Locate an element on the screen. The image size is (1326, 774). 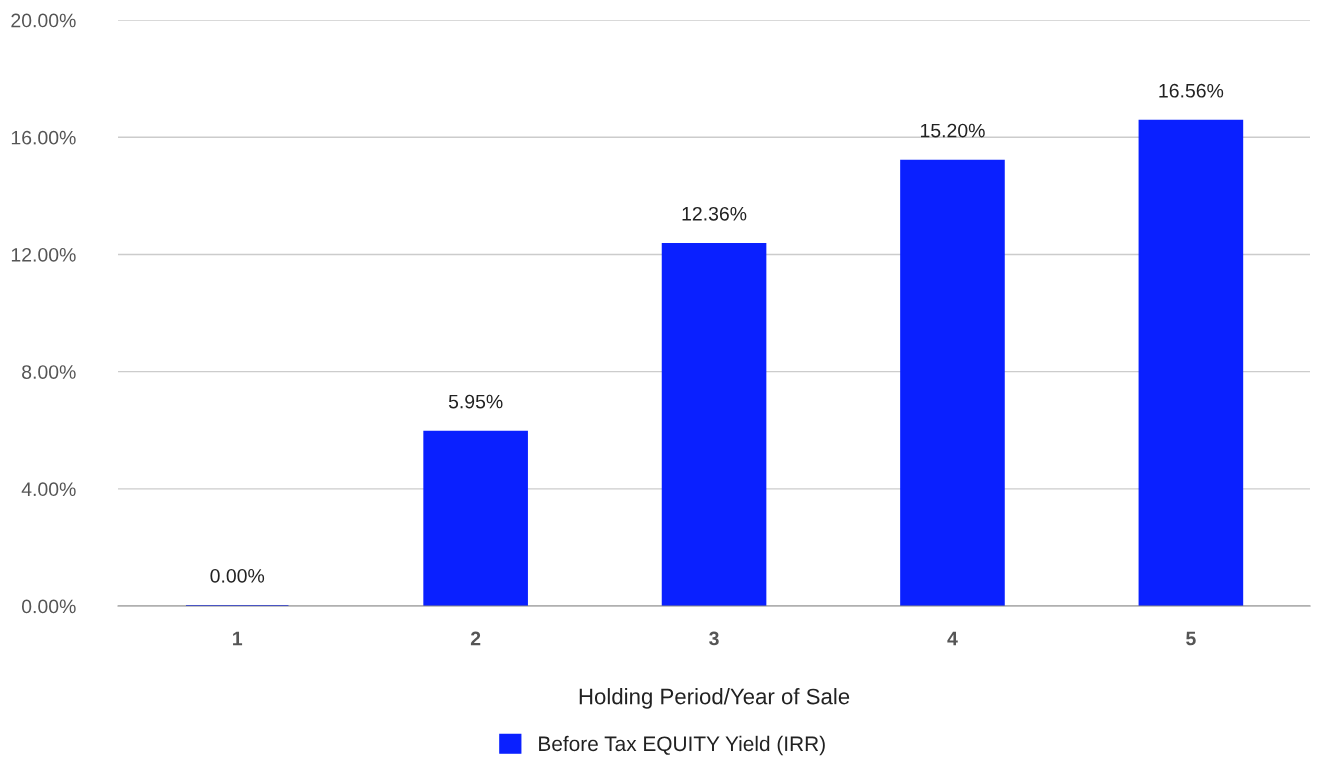
y-tick-label: 16.00% is located at coordinates (43, 137).